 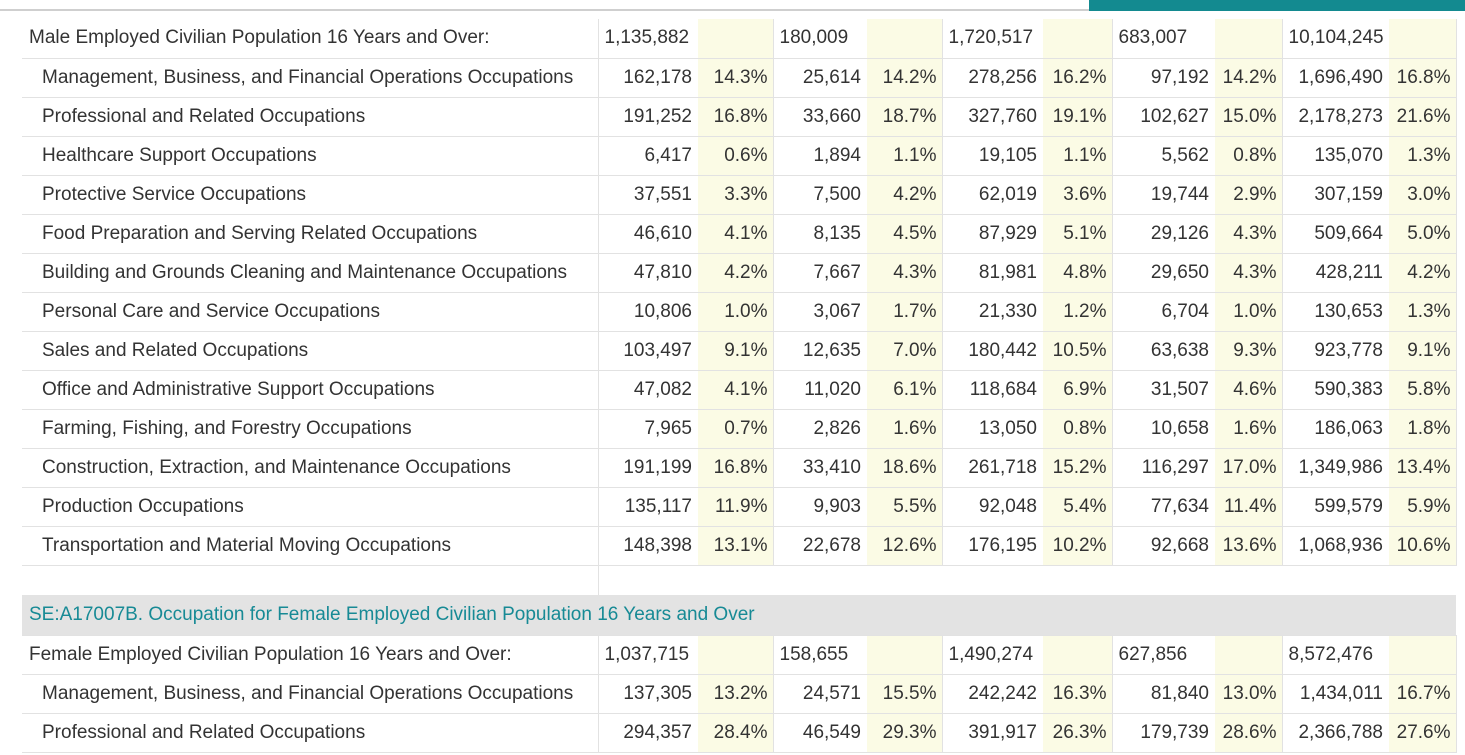 I want to click on cell-count: 242,242, so click(x=992, y=694).